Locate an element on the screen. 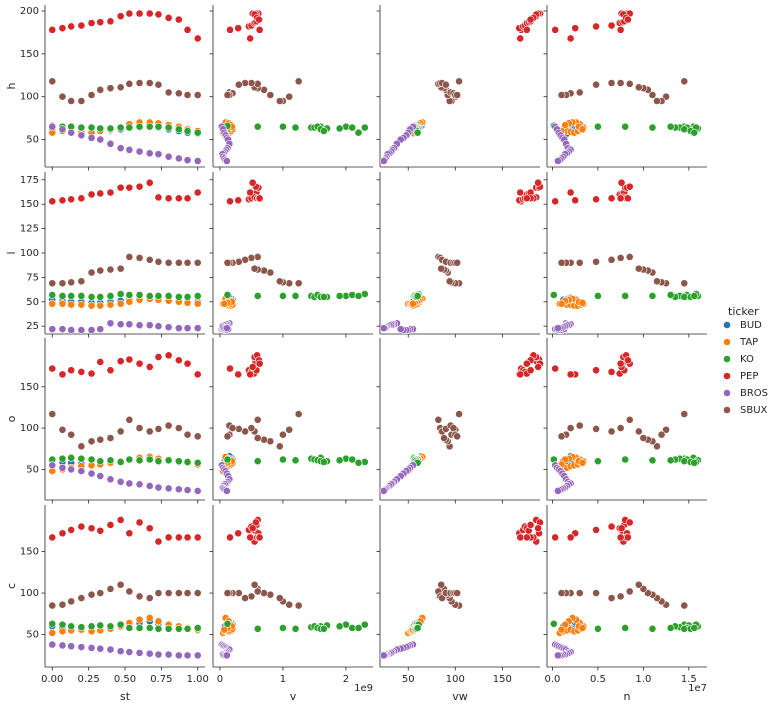  y-tick-label: 200 is located at coordinates (29, 11).